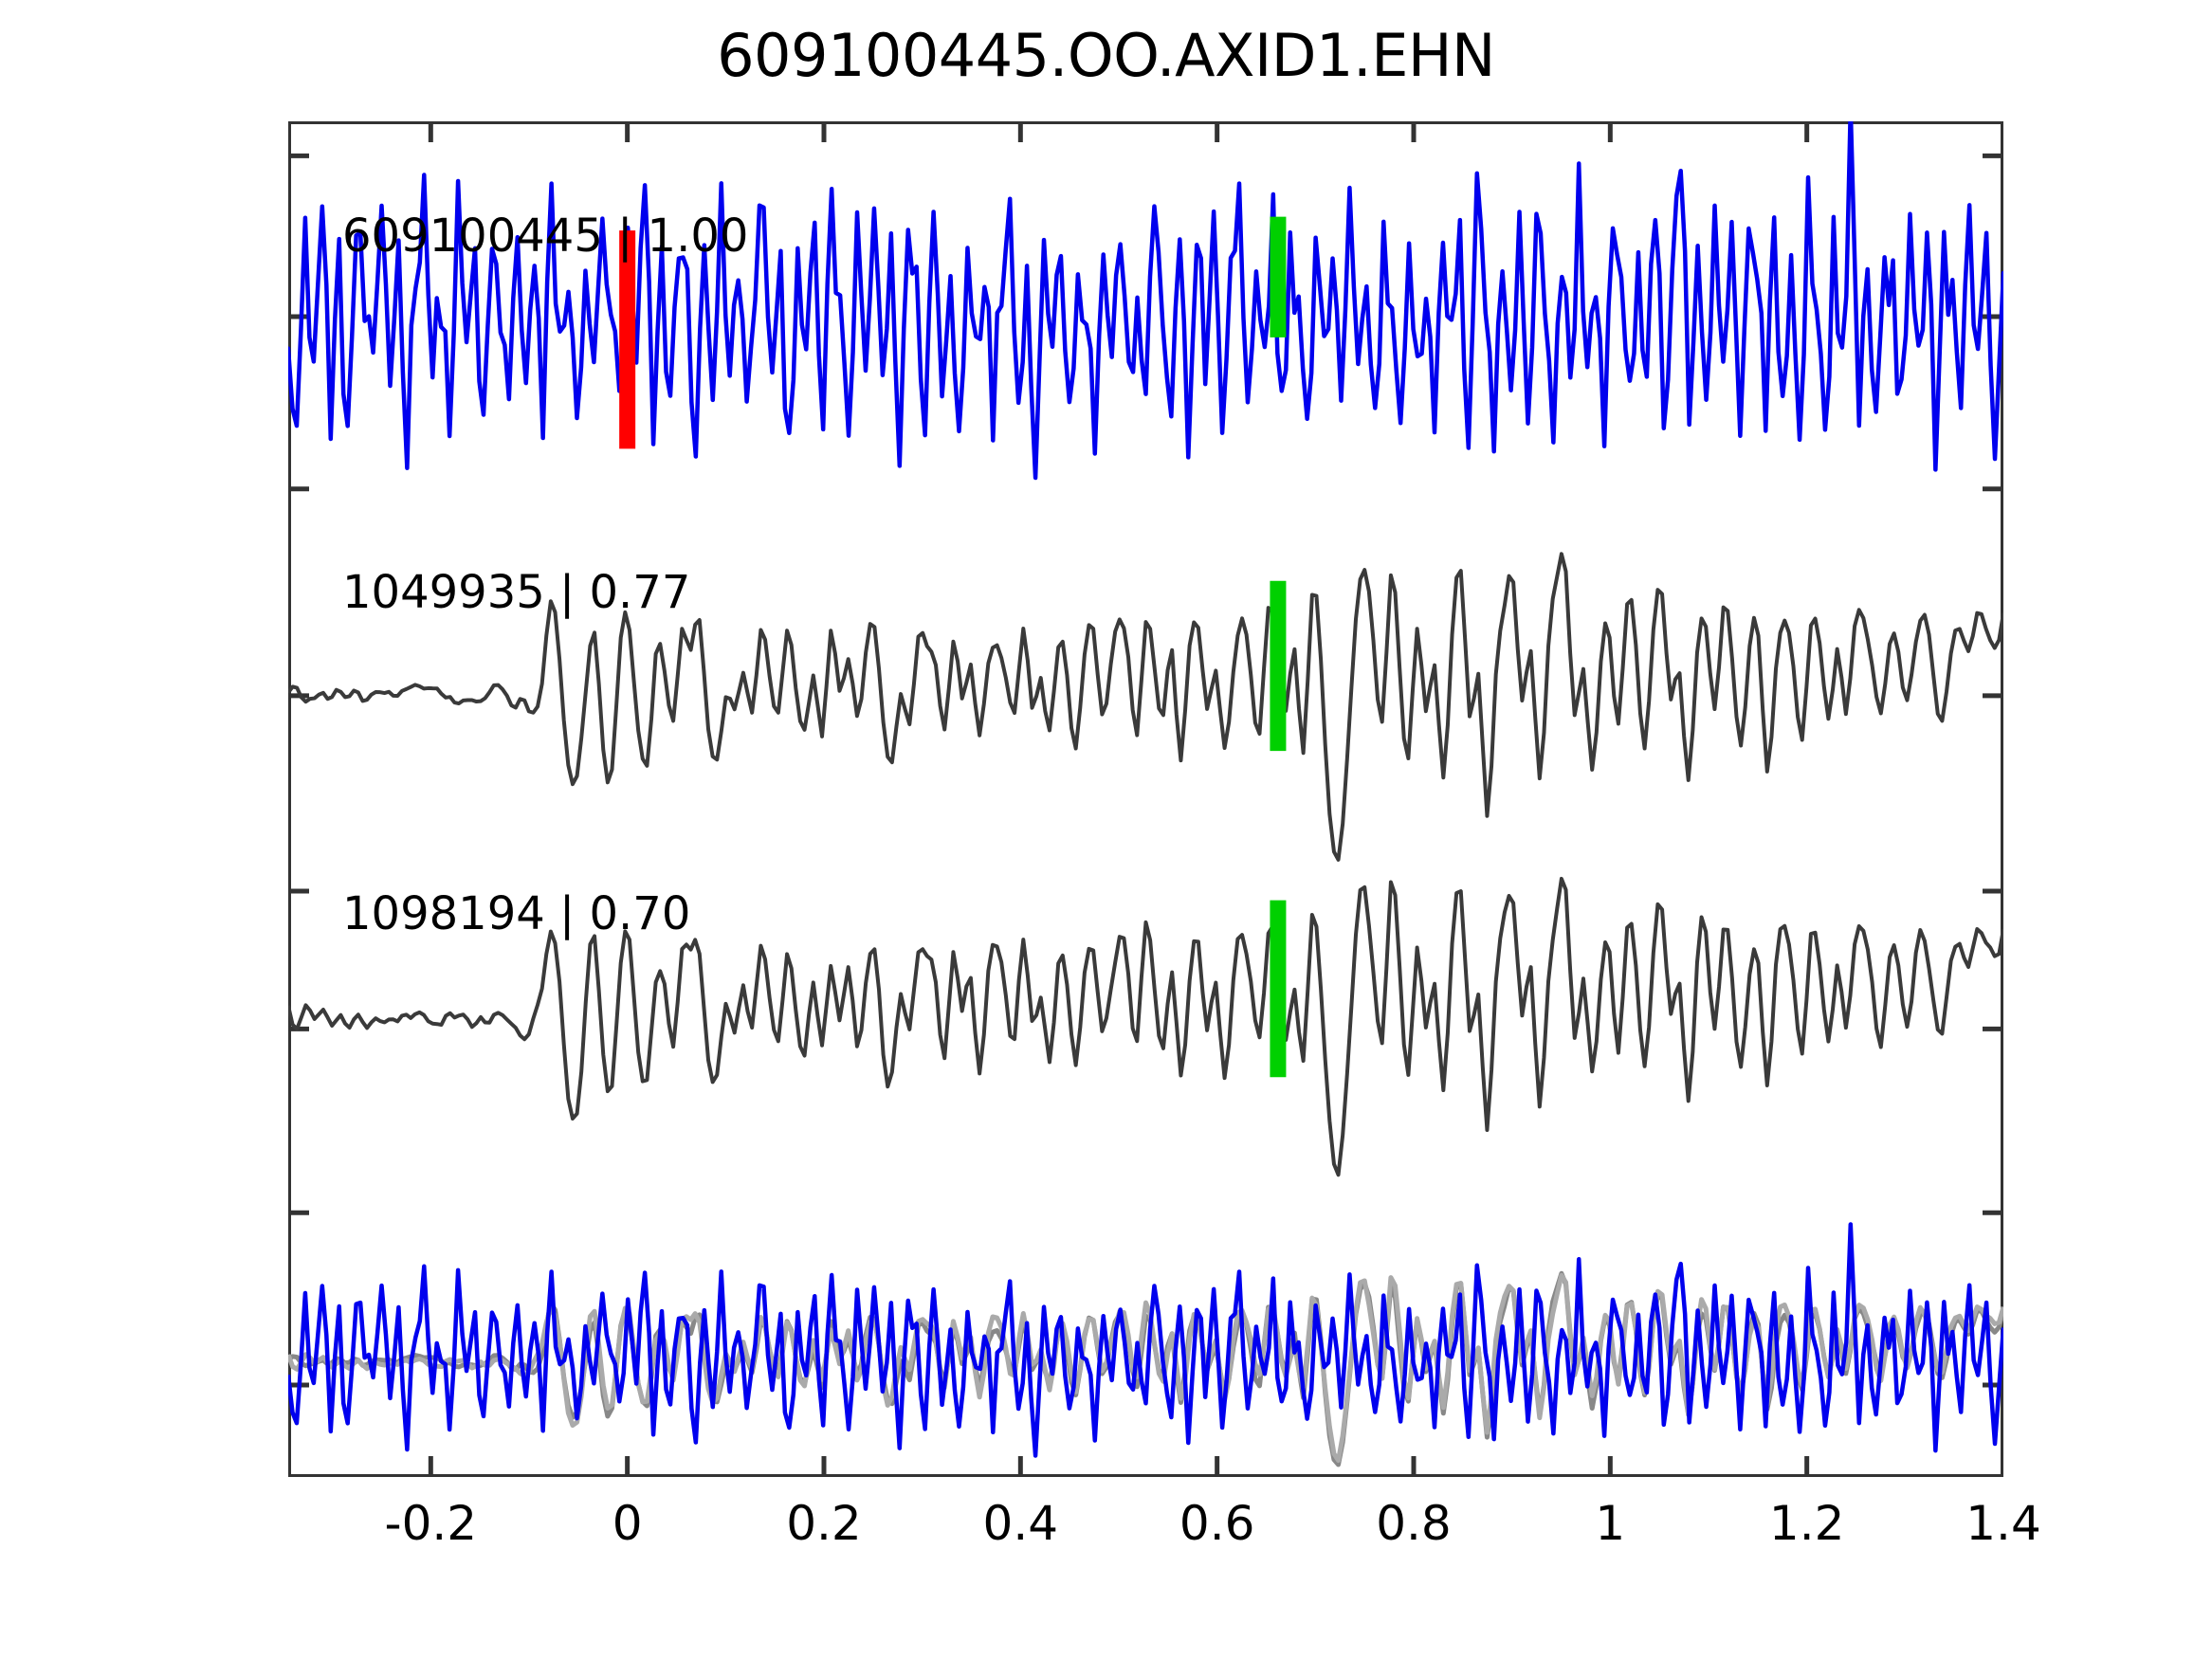 Image resolution: width=2212 pixels, height=1659 pixels. Describe the element at coordinates (1164, 1529) in the screenshot. I see `x-axis-tick-labels: -0.2 0 0.2 0.4 0.6 0.8 1 1.2 1.4` at that location.